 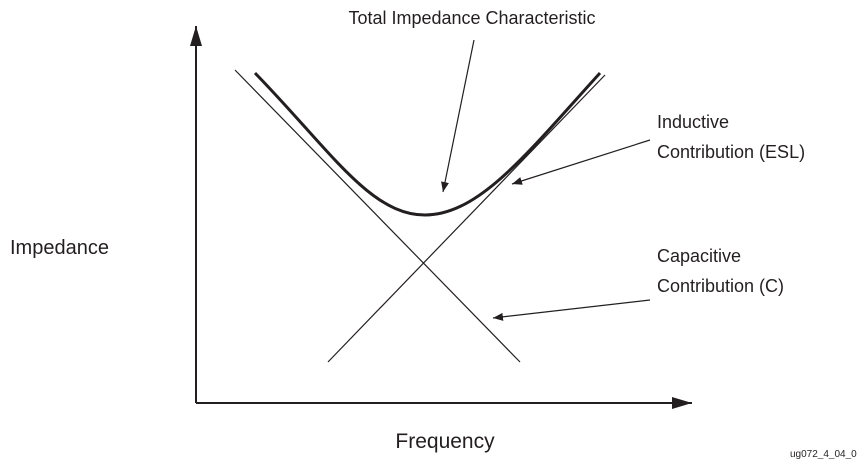 What do you see at coordinates (699, 256) in the screenshot?
I see `capacitive-label: Capacitive` at bounding box center [699, 256].